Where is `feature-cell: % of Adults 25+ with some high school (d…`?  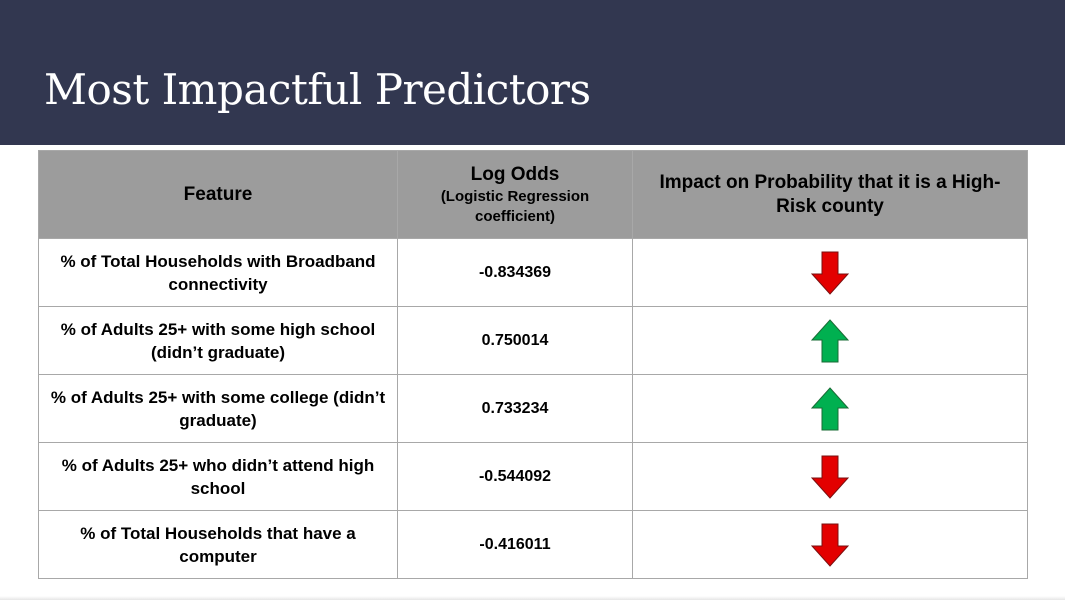
feature-cell: % of Adults 25+ with some high school (d… is located at coordinates (218, 340).